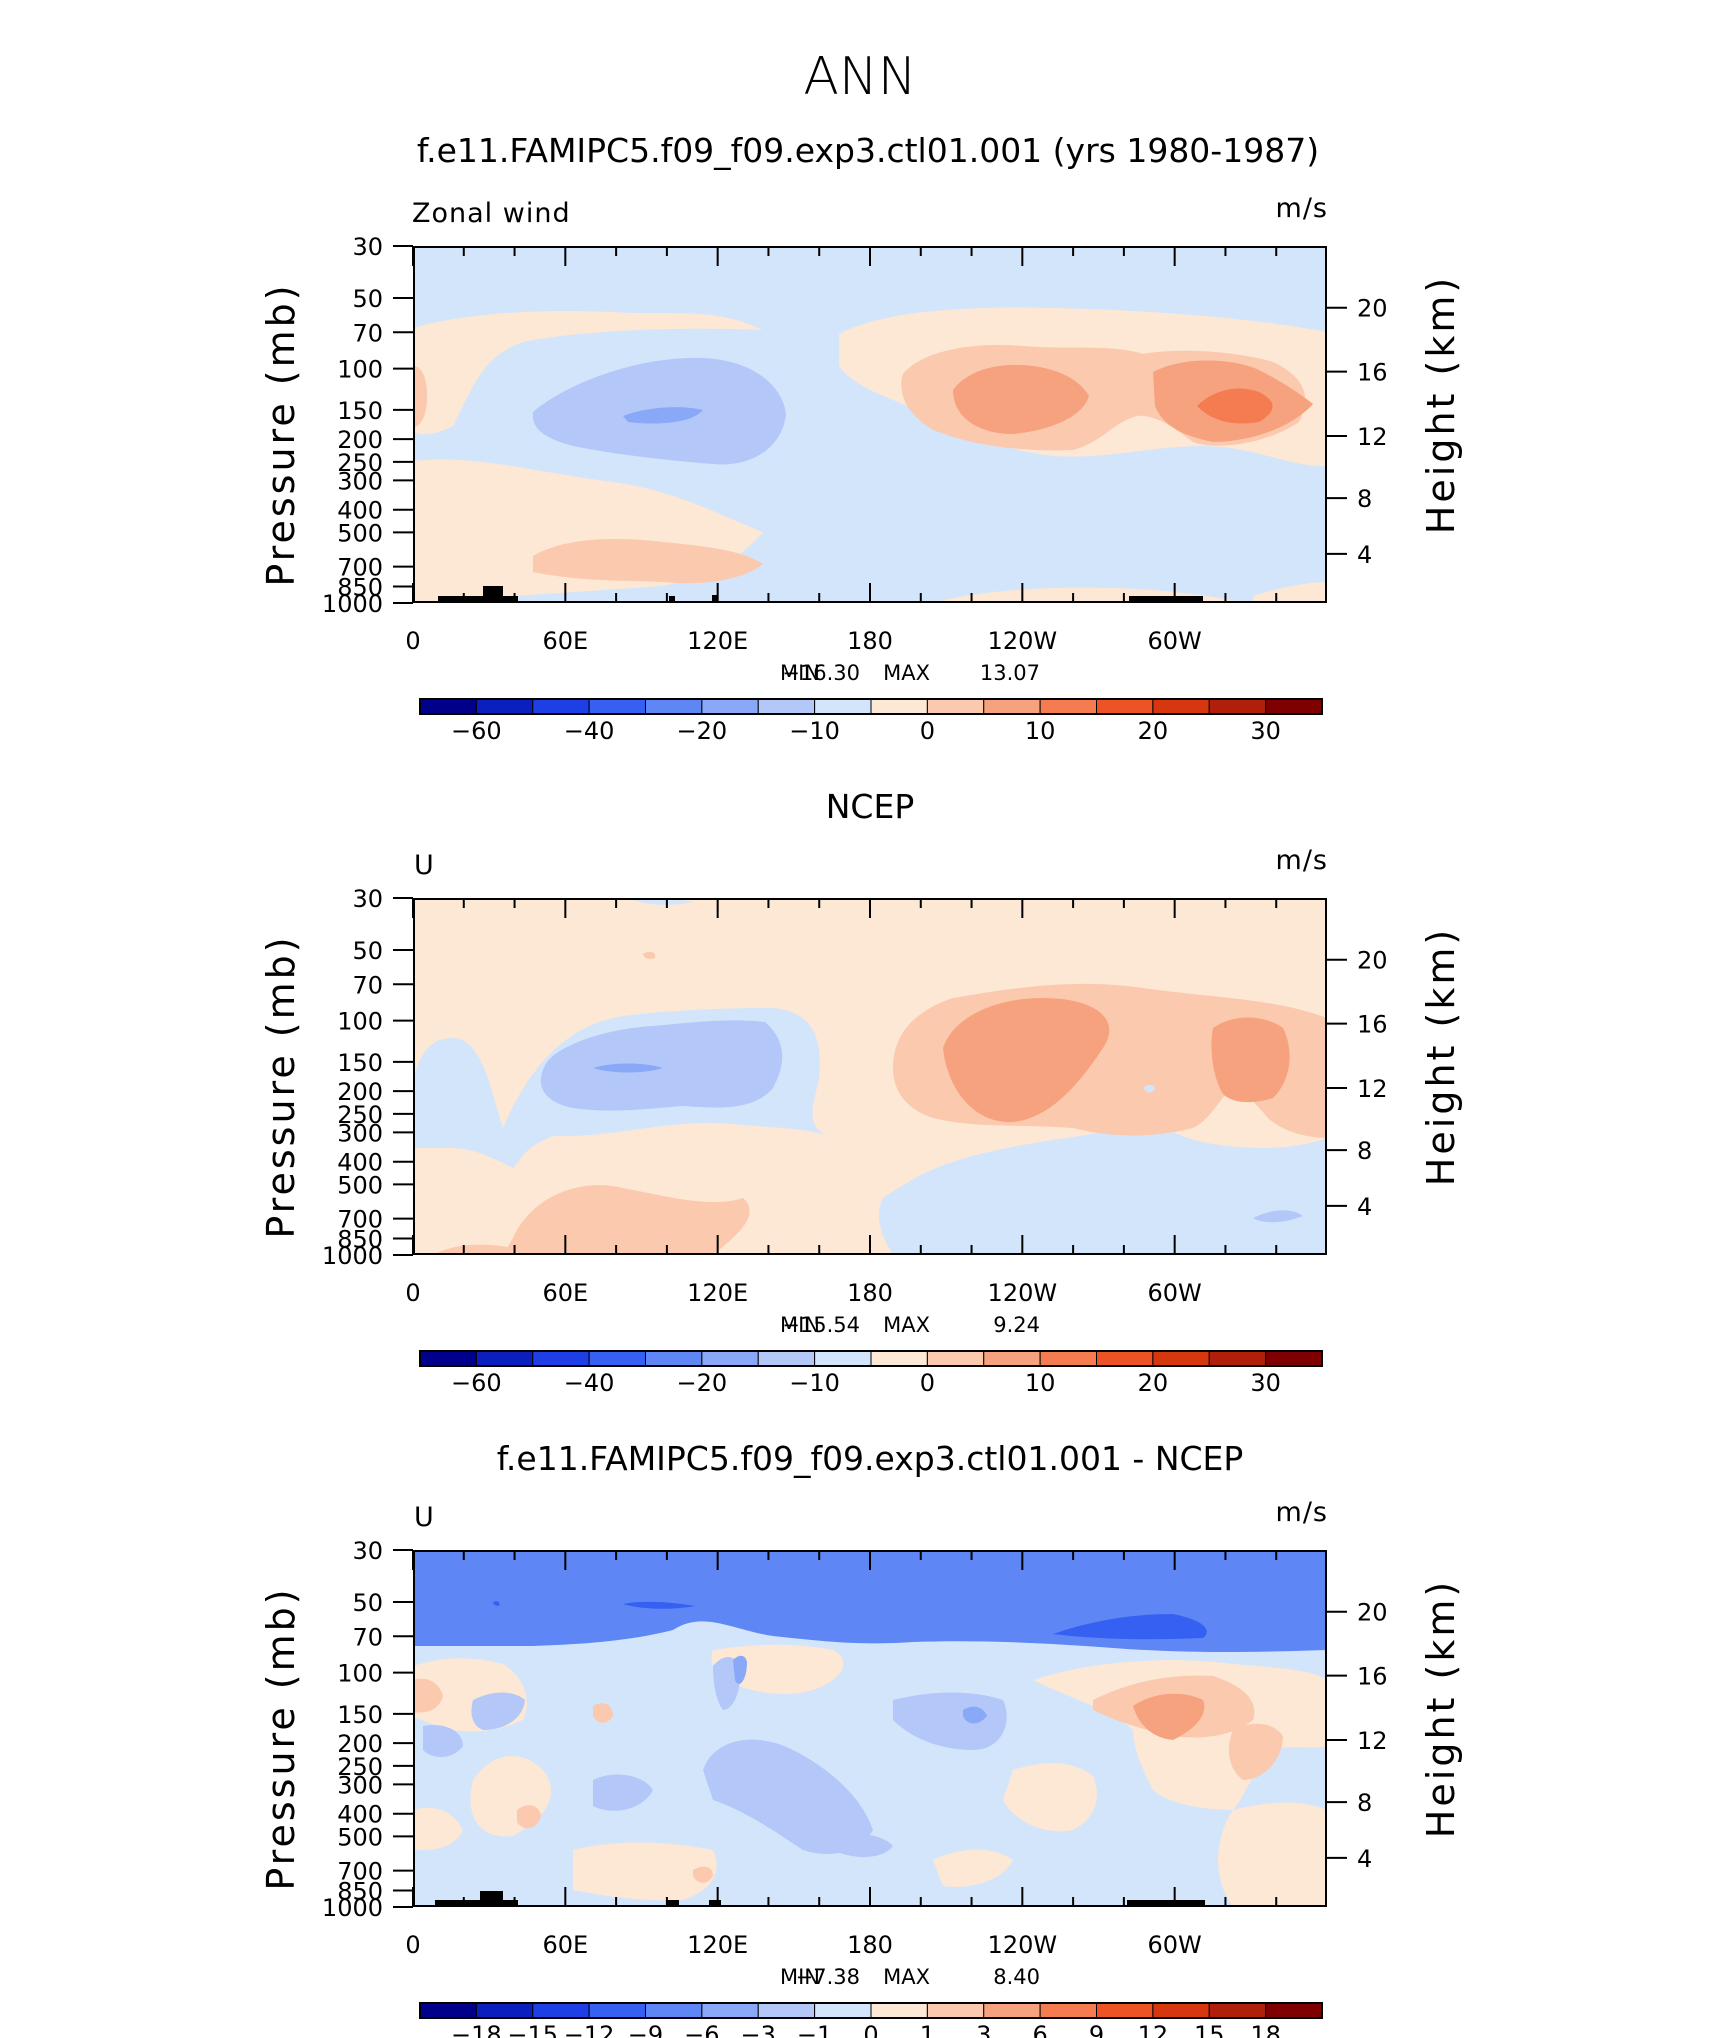 This screenshot has width=1710, height=2038. I want to click on colorbar-label: 18, so click(1265, 2029).